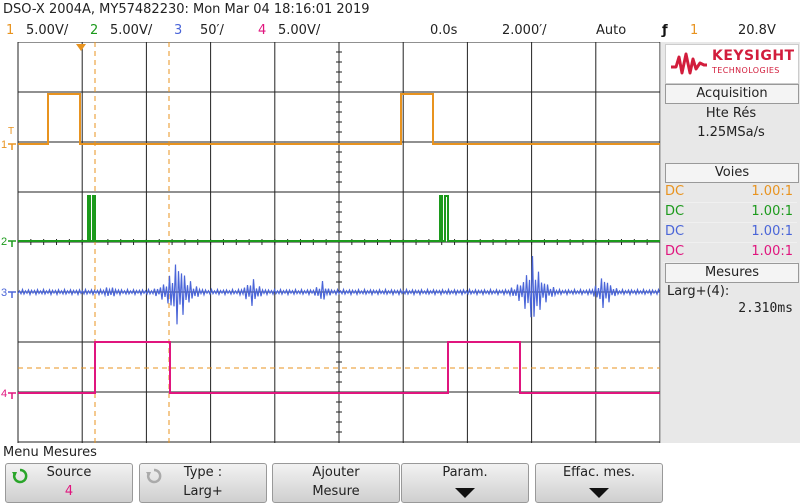 This screenshot has width=800, height=503. I want to click on time-scale: 2.000′/, so click(524, 30).